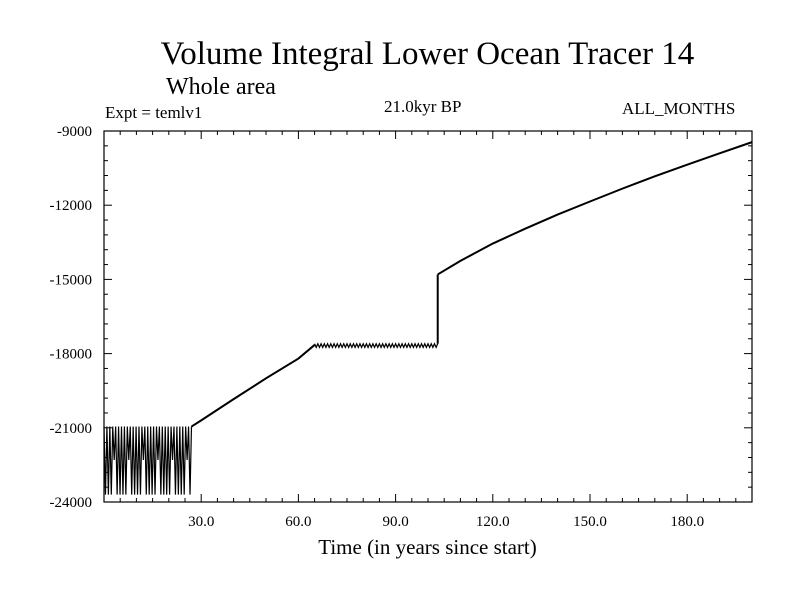 Image resolution: width=800 pixels, height=600 pixels. Describe the element at coordinates (71, 503) in the screenshot. I see `y-tick-label: -24000` at that location.